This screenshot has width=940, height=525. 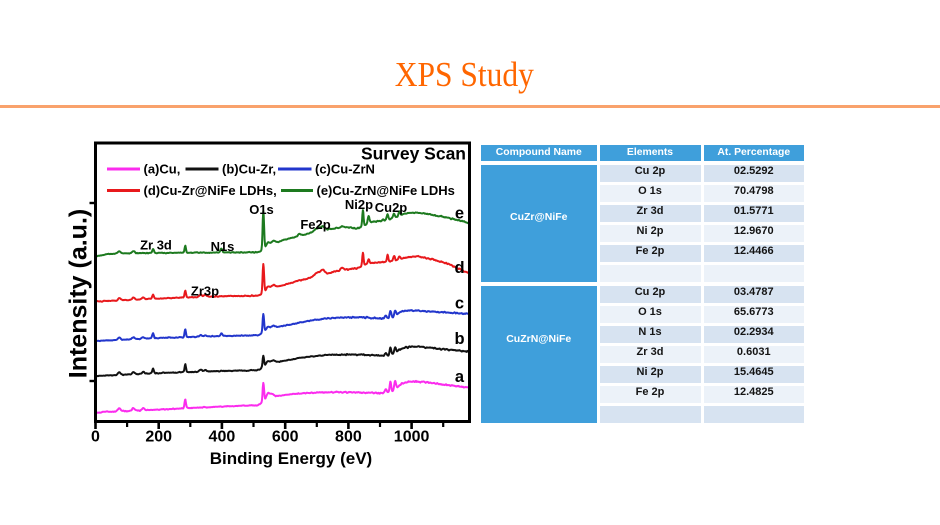 What do you see at coordinates (386, 190) in the screenshot?
I see `svg-text: (e)Cu-ZrN@NiFe LDHs` at bounding box center [386, 190].